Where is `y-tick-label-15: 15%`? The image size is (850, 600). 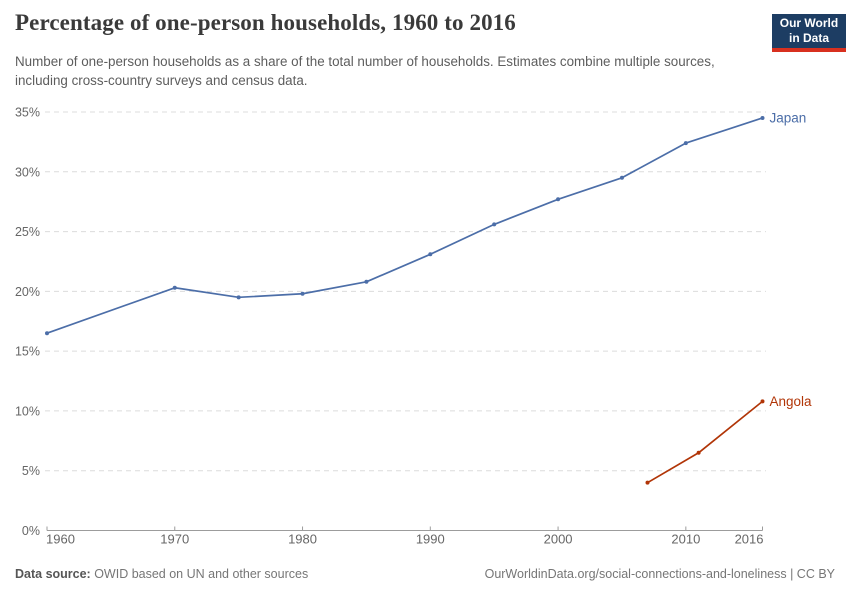 y-tick-label-15: 15% is located at coordinates (27, 352).